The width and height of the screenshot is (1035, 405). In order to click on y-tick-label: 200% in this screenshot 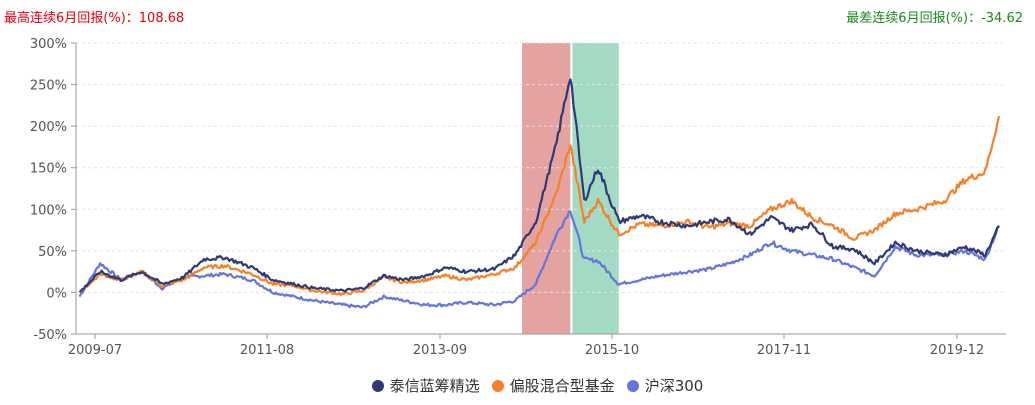, I will do `click(48, 127)`.